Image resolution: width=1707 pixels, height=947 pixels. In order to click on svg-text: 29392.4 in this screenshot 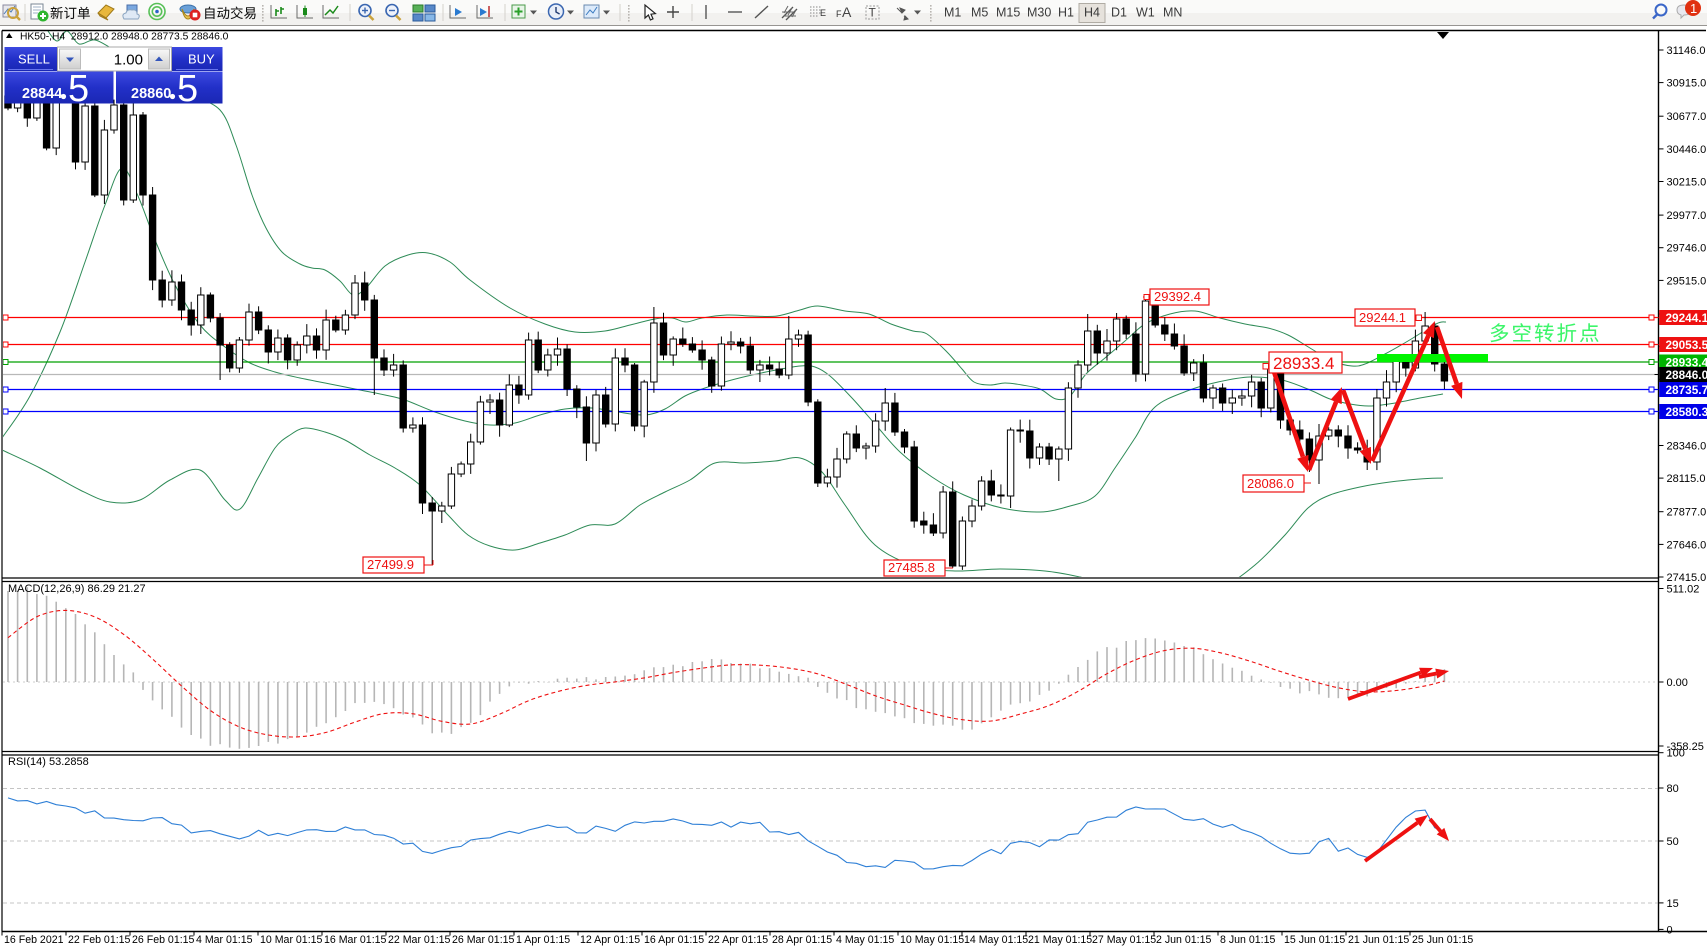, I will do `click(1177, 296)`.